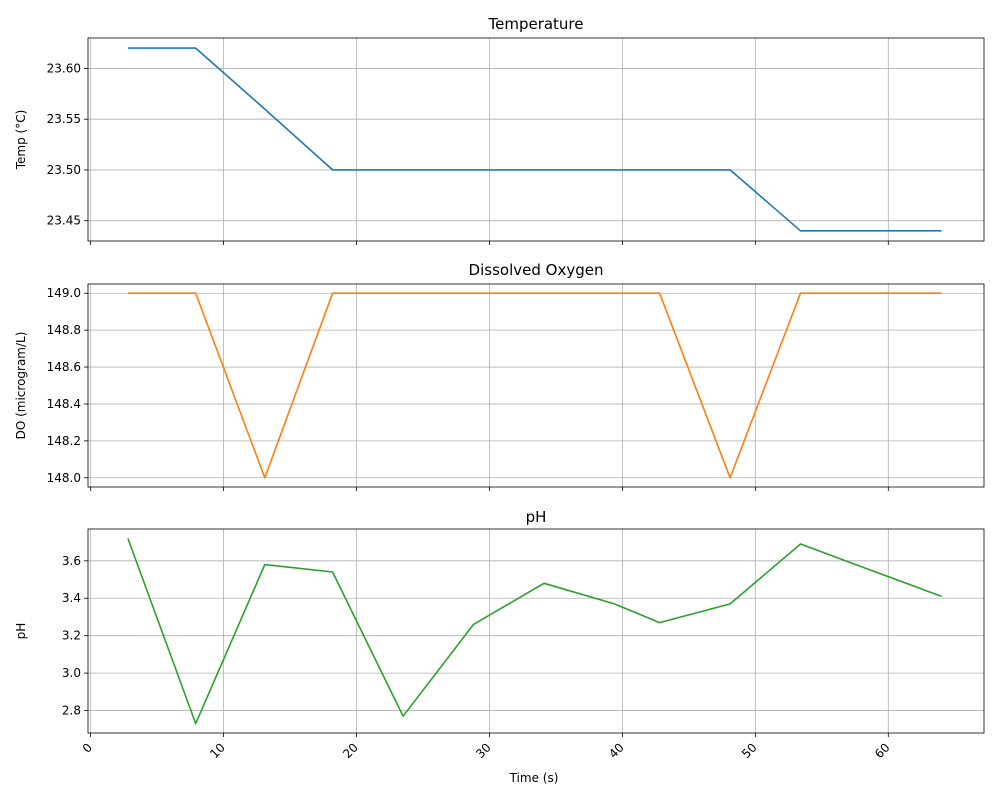  I want to click on panel-title: pH, so click(536, 517).